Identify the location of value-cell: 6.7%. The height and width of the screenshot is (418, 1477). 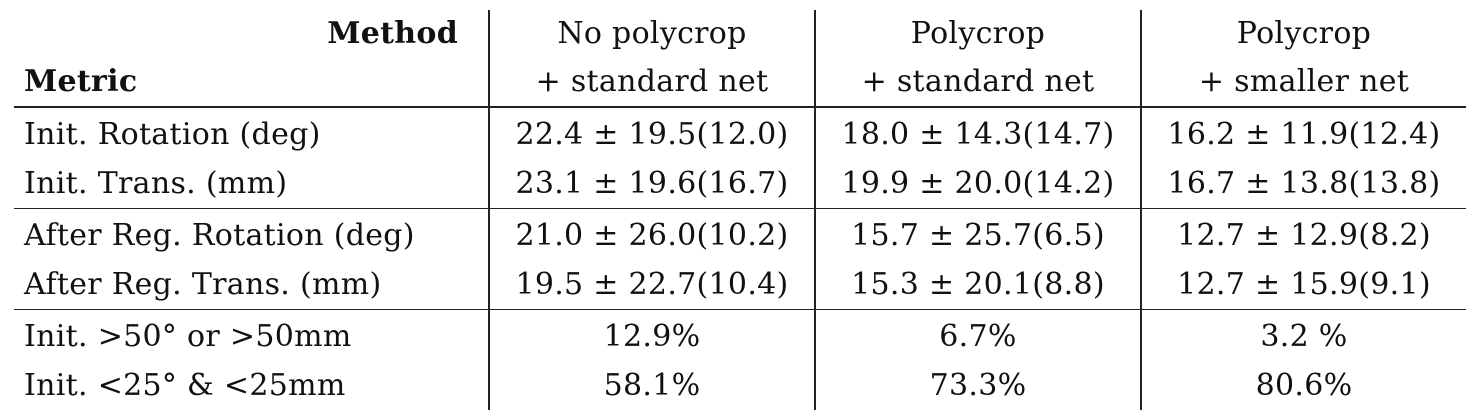
(977, 335).